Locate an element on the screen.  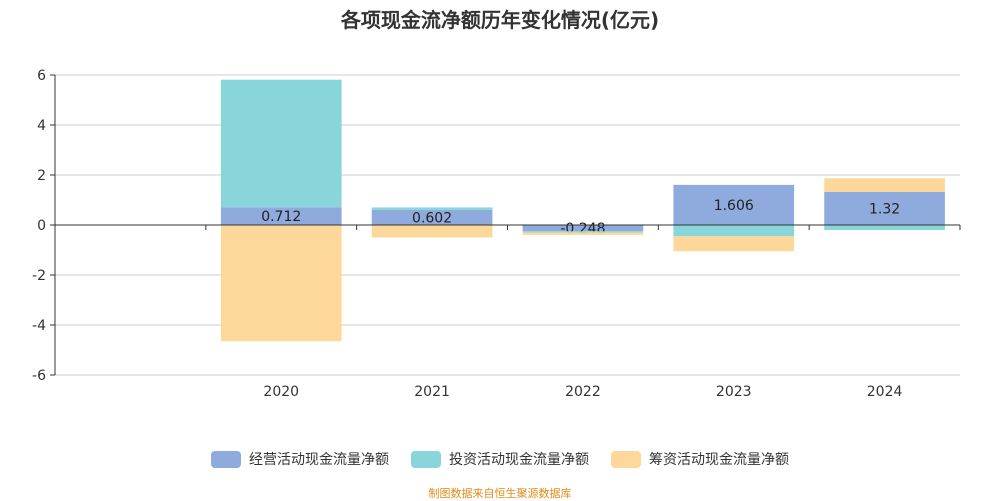
data-label: 1.32 is located at coordinates (884, 210).